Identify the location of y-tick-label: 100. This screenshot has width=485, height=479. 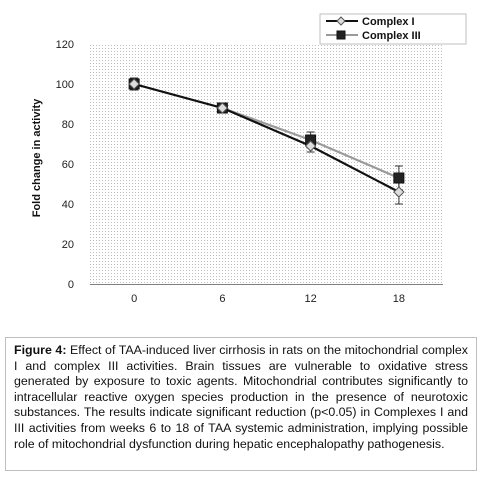
(65, 85).